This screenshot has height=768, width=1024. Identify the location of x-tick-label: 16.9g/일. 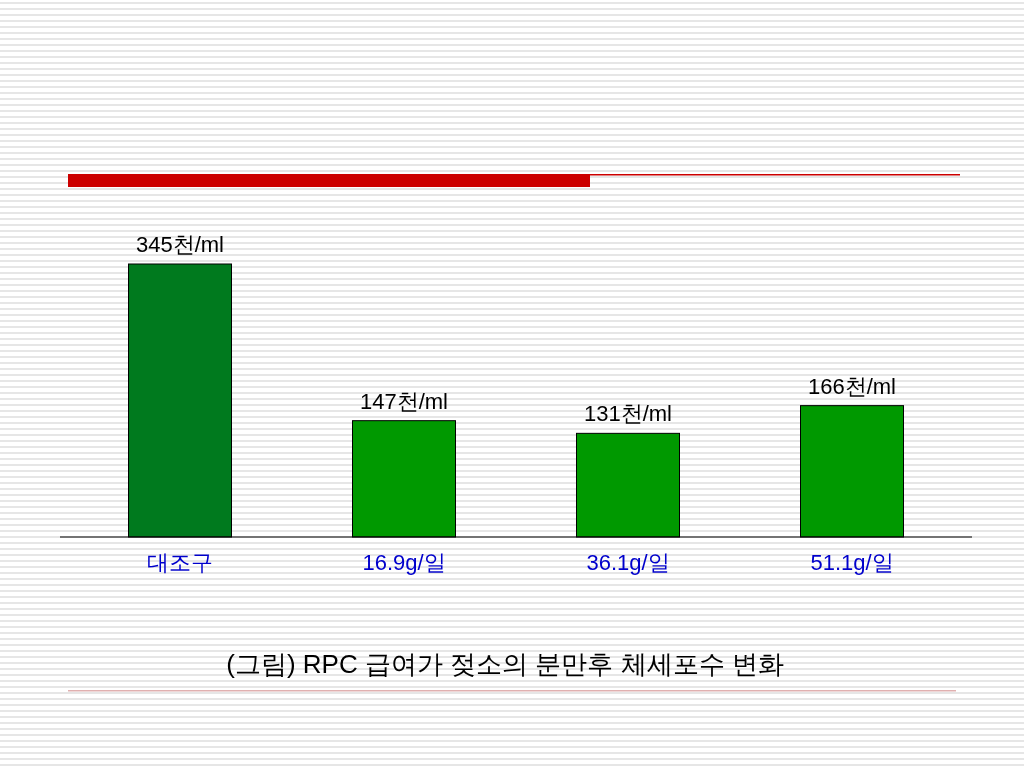
(404, 562).